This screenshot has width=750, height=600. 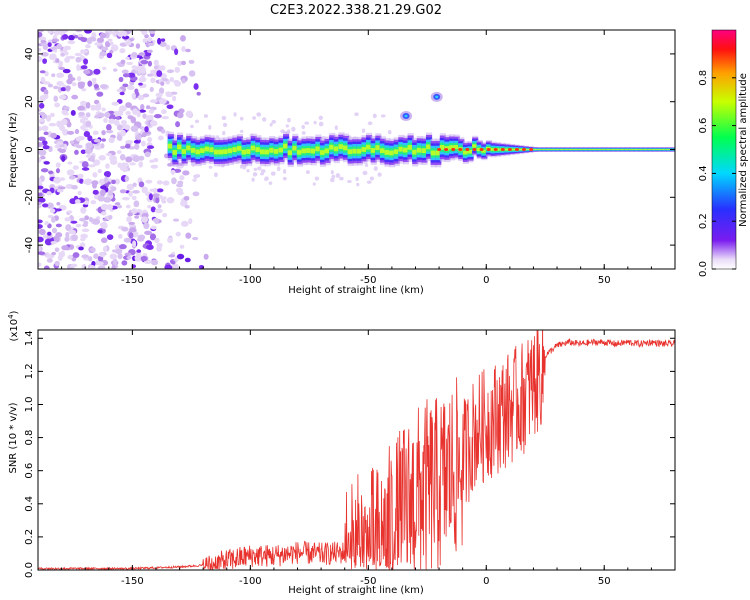 What do you see at coordinates (29, 54) in the screenshot?
I see `spectrogram-y-tick-label: 40` at bounding box center [29, 54].